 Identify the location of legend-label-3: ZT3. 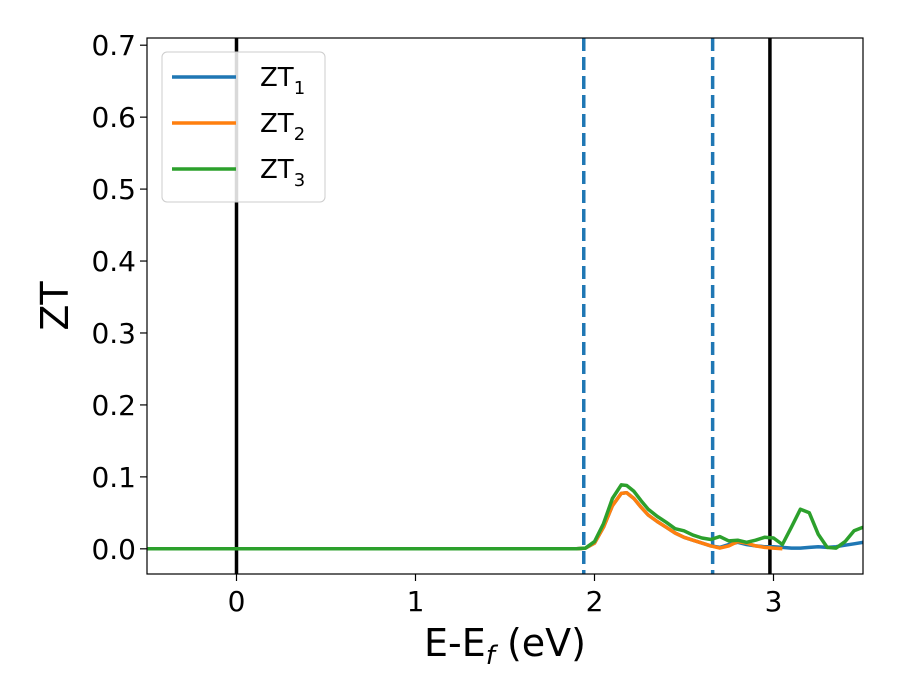
(282, 173).